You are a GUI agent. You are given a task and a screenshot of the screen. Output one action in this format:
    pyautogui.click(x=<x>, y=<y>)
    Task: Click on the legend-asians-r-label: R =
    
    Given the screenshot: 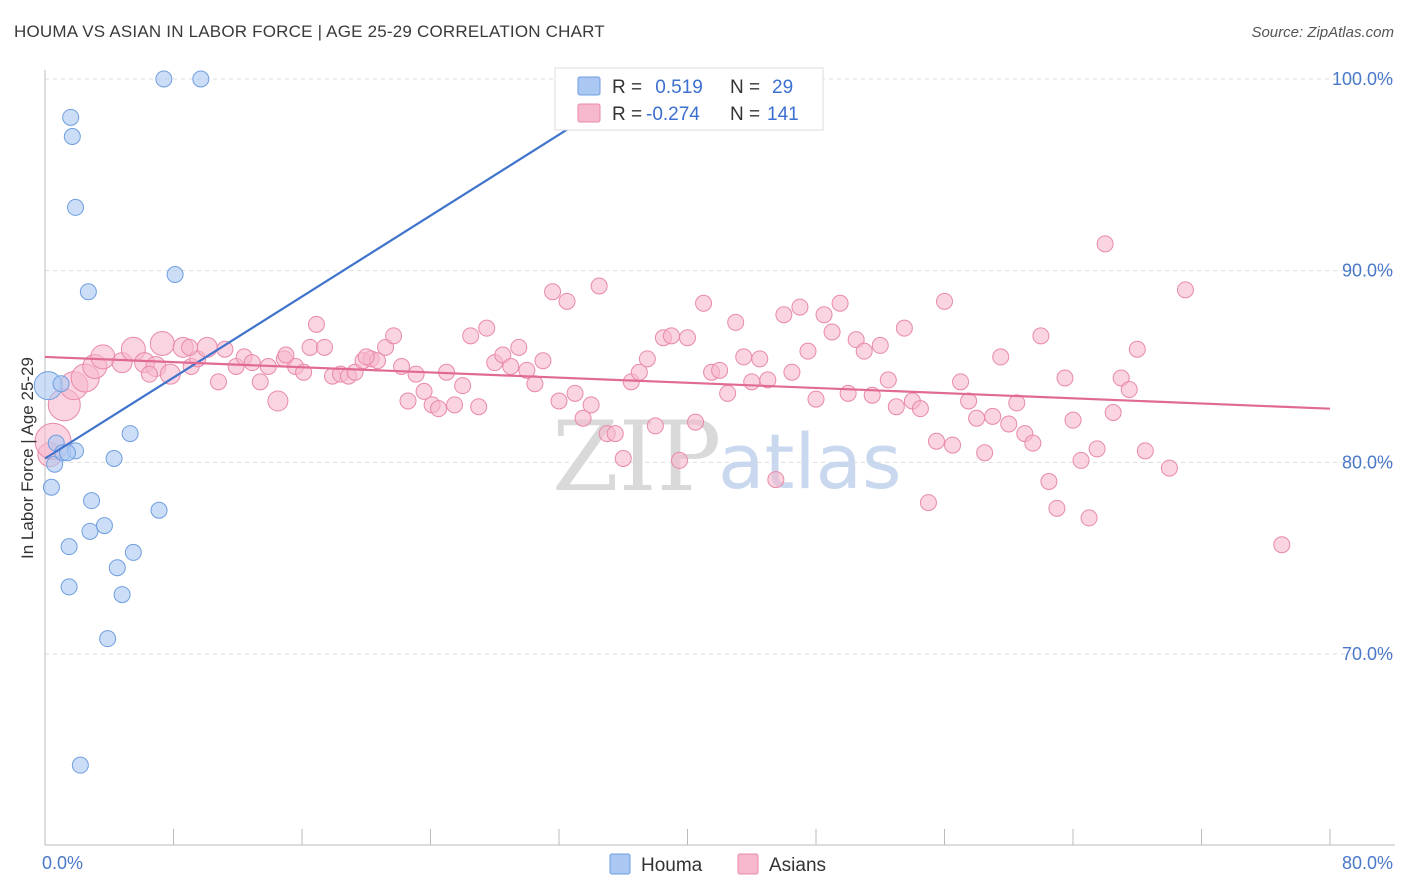 What is the action you would take?
    pyautogui.click(x=627, y=114)
    